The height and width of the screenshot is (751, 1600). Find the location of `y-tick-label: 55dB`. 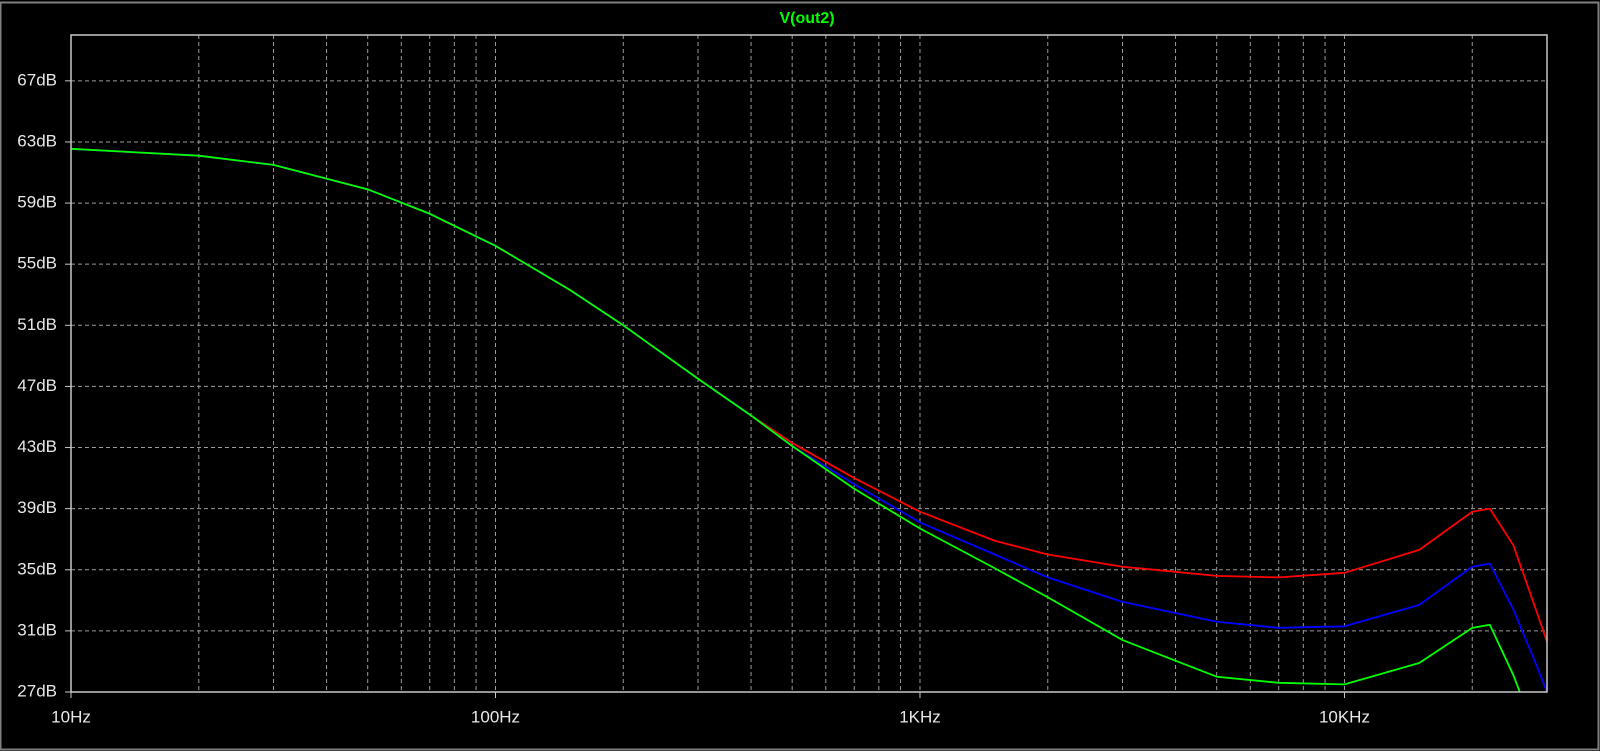

y-tick-label: 55dB is located at coordinates (37, 263).